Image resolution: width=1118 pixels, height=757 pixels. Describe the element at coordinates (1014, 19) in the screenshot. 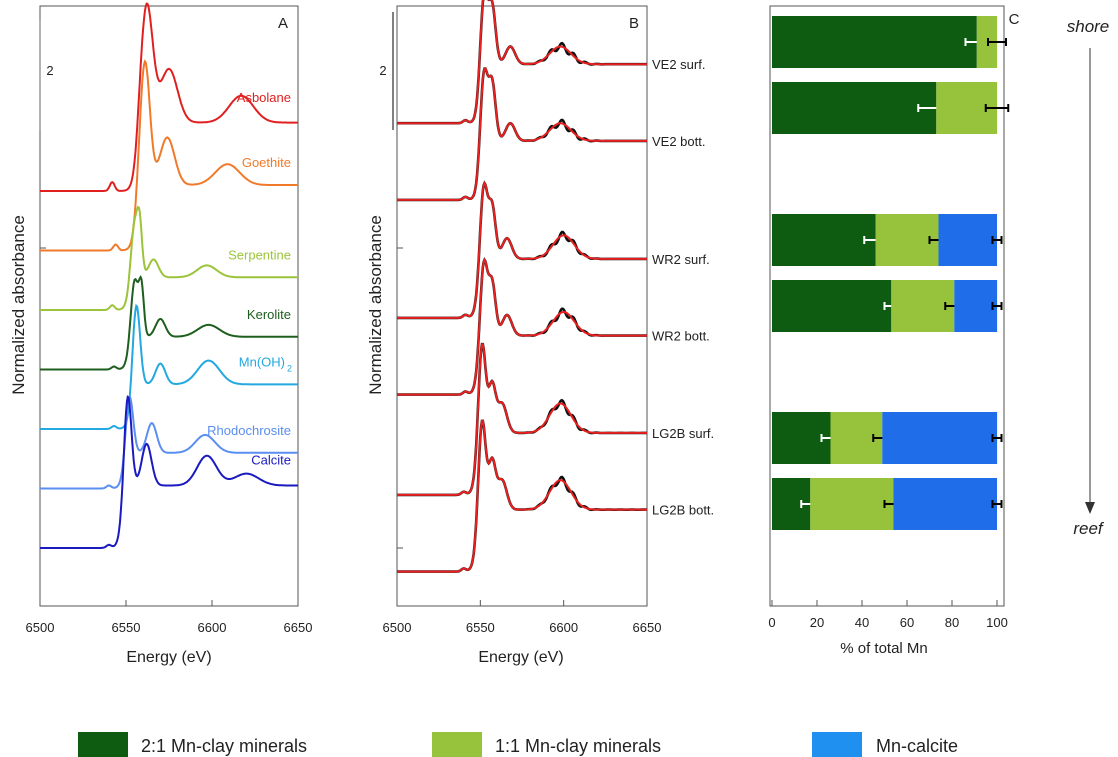

I see `panel-c-label: C` at that location.